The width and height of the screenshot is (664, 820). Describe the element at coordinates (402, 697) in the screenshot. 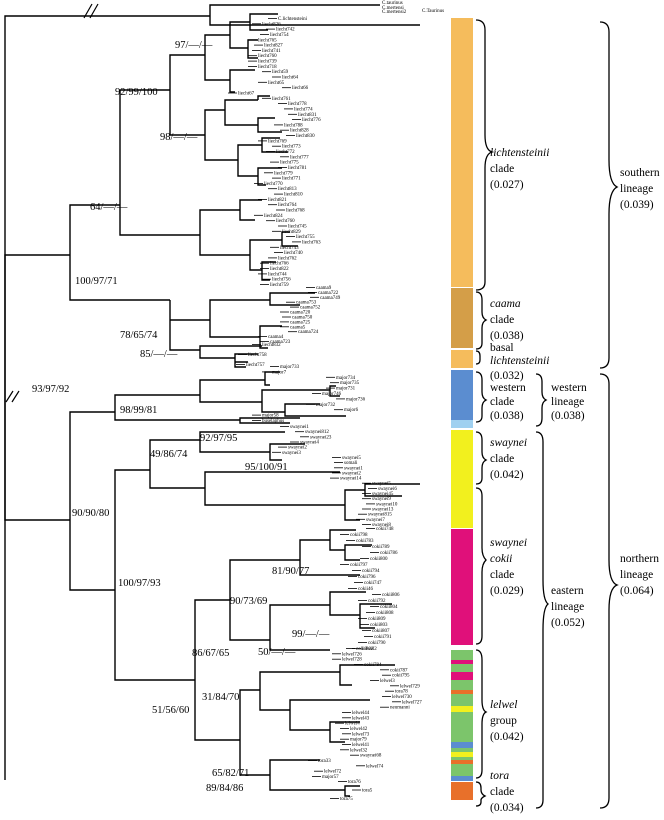

I see `tip-label: lelwel730` at that location.